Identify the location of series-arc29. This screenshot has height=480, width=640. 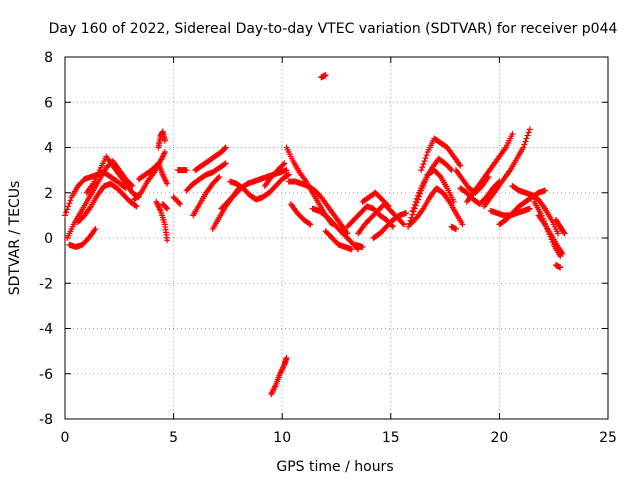
(359, 246).